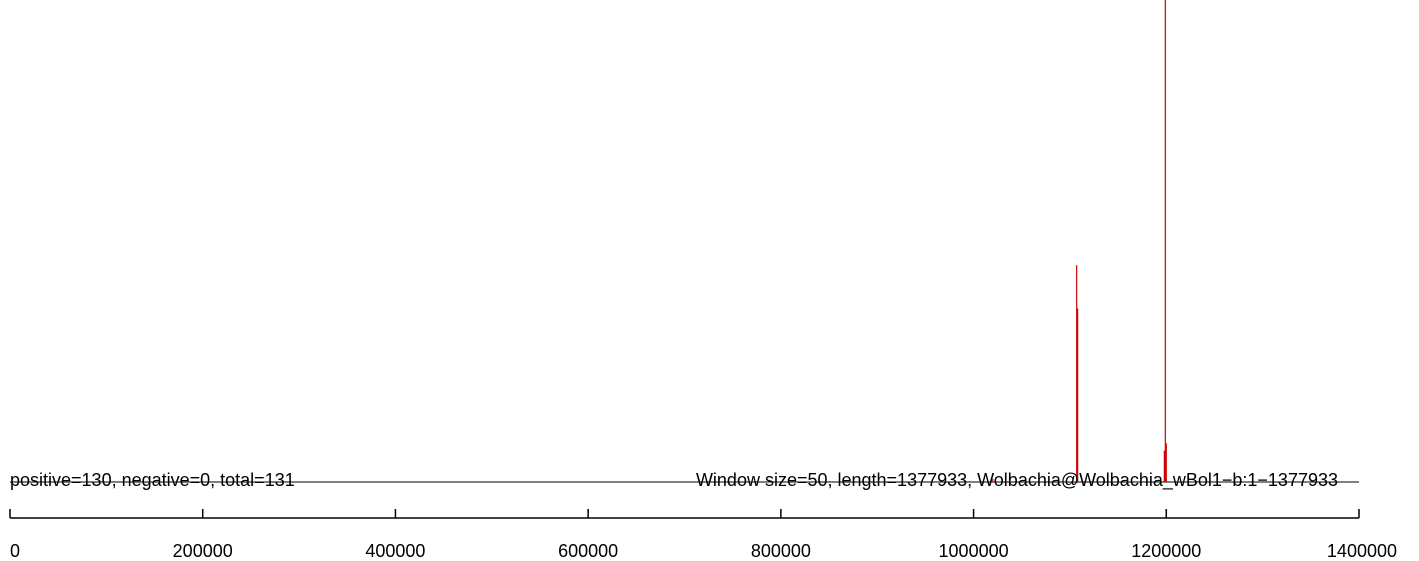 This screenshot has height=561, width=1419. Describe the element at coordinates (588, 551) in the screenshot. I see `x-tick-label: 600000` at that location.